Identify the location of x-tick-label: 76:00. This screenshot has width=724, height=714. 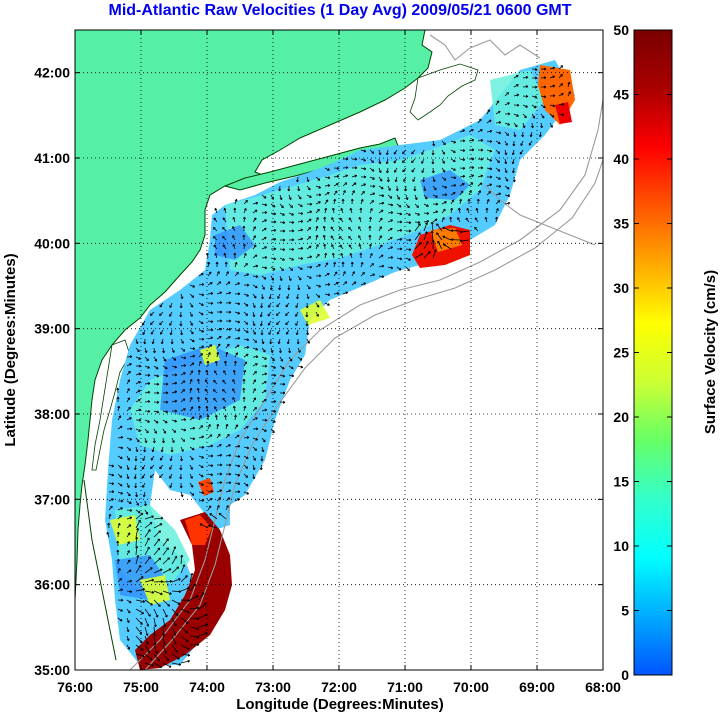
(75, 687).